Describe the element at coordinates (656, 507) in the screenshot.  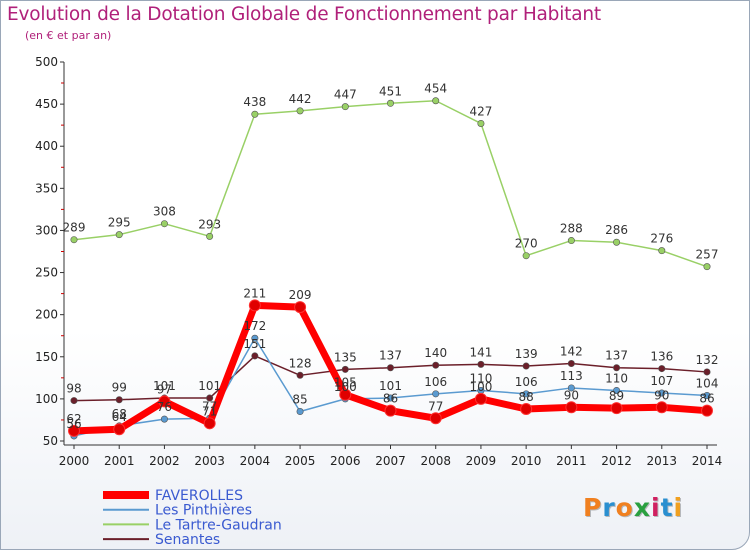
I see `logo-letter: i` at that location.